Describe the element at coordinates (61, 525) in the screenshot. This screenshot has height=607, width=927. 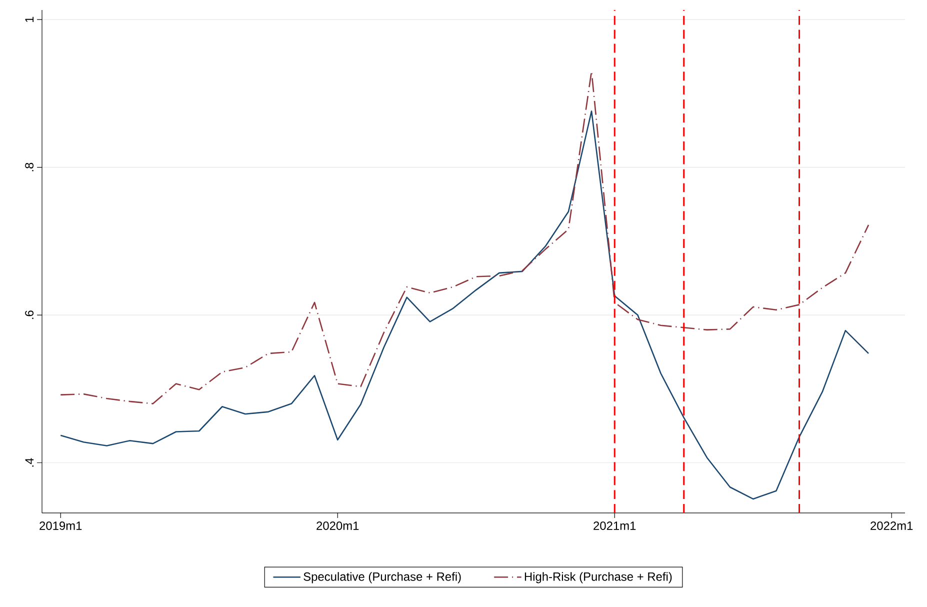
I see `x-tick-label: 2019m1` at that location.